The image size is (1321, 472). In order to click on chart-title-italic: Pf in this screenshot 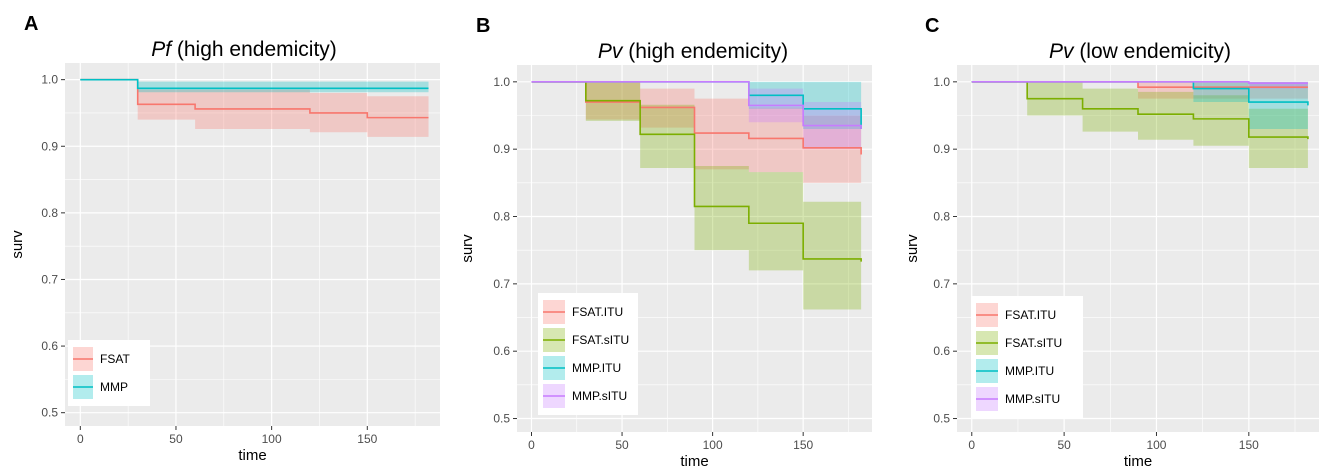, I will do `click(162, 49)`.